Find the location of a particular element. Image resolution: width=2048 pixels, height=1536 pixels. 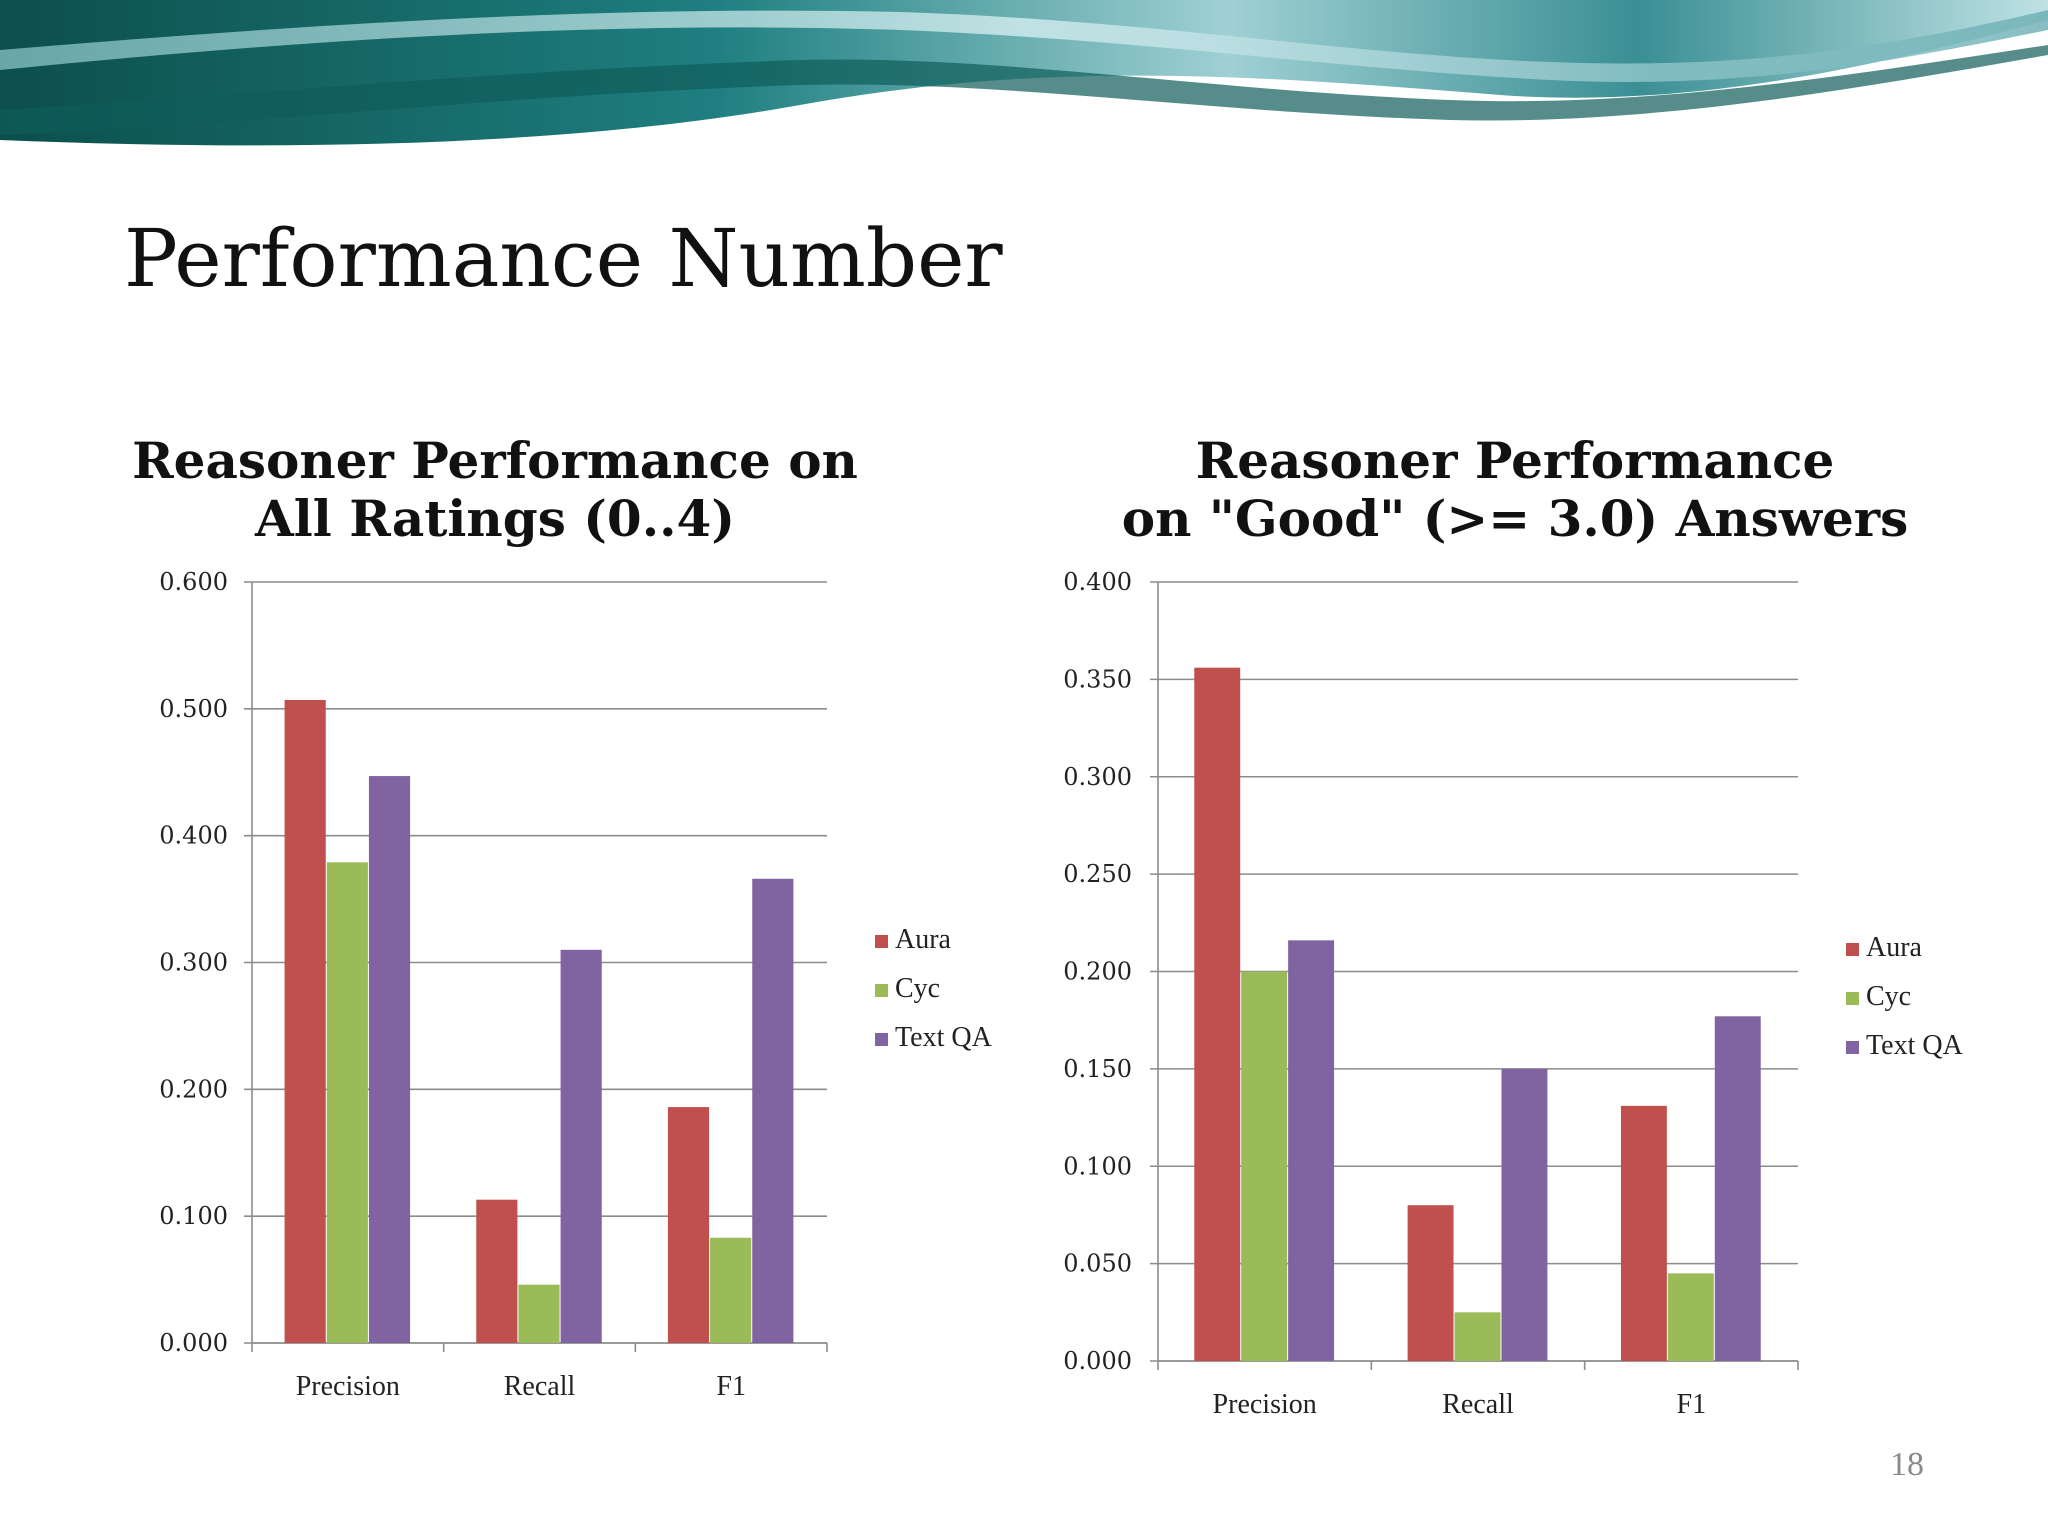

y-tick-label: 0.350 is located at coordinates (1097, 679).